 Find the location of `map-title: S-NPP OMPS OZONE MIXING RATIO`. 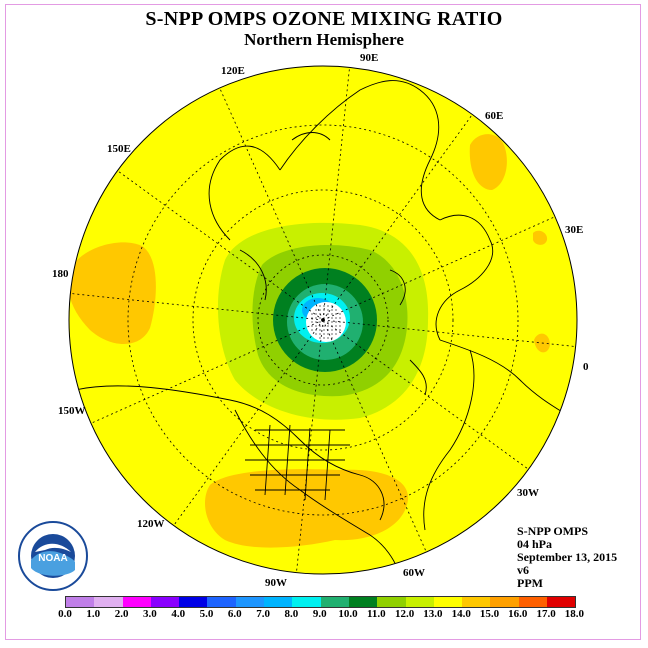

map-title: S-NPP OMPS OZONE MIXING RATIO is located at coordinates (324, 19).